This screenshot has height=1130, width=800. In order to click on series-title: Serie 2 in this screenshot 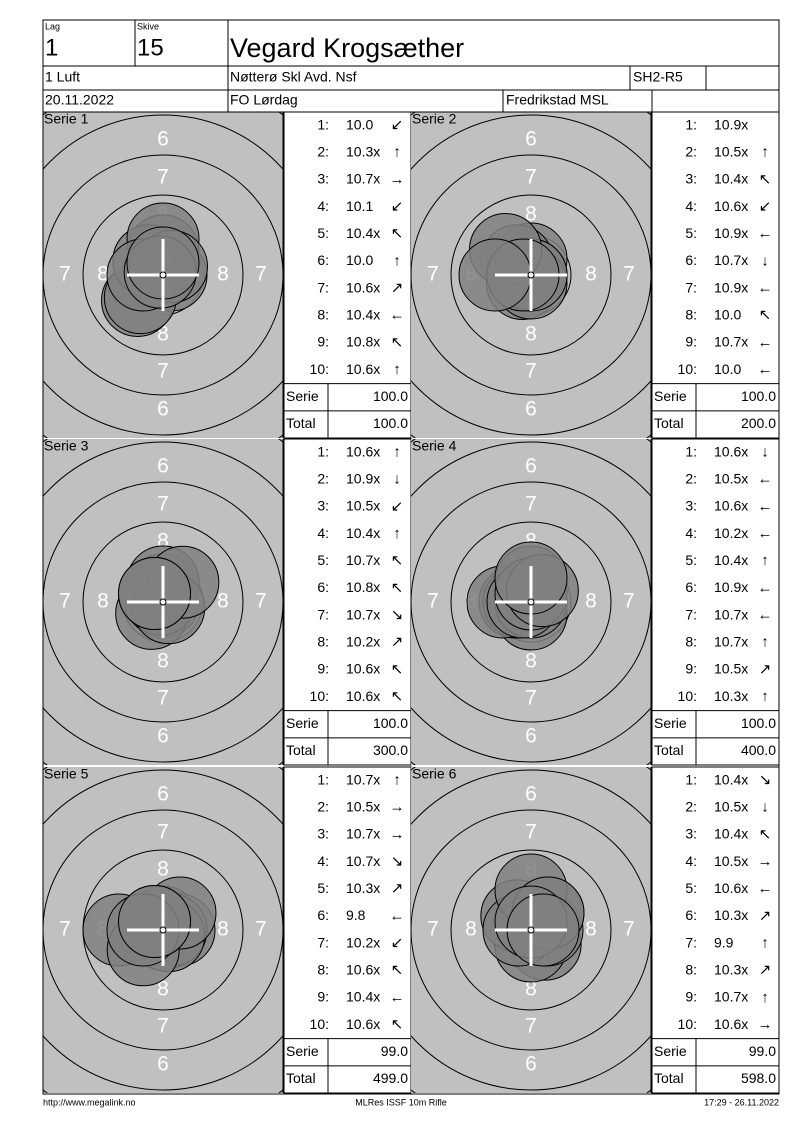, I will do `click(434, 119)`.